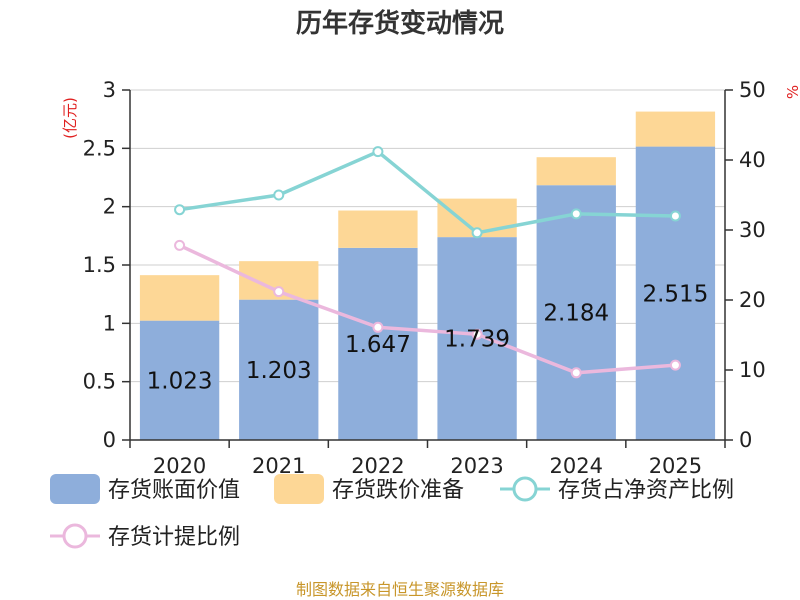 The image size is (800, 600). What do you see at coordinates (377, 466) in the screenshot?
I see `x-axis-tick-label: 2022` at bounding box center [377, 466].